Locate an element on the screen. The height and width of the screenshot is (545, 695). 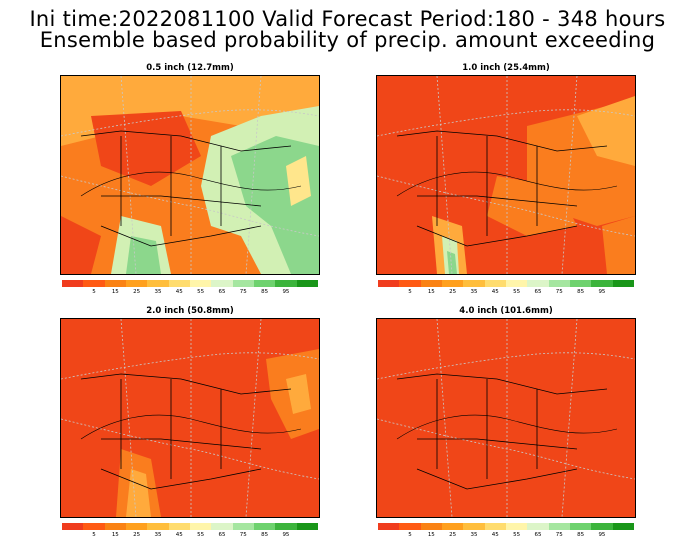
panel-title: 0.5 inch (12.7mm) is located at coordinates (190, 68).